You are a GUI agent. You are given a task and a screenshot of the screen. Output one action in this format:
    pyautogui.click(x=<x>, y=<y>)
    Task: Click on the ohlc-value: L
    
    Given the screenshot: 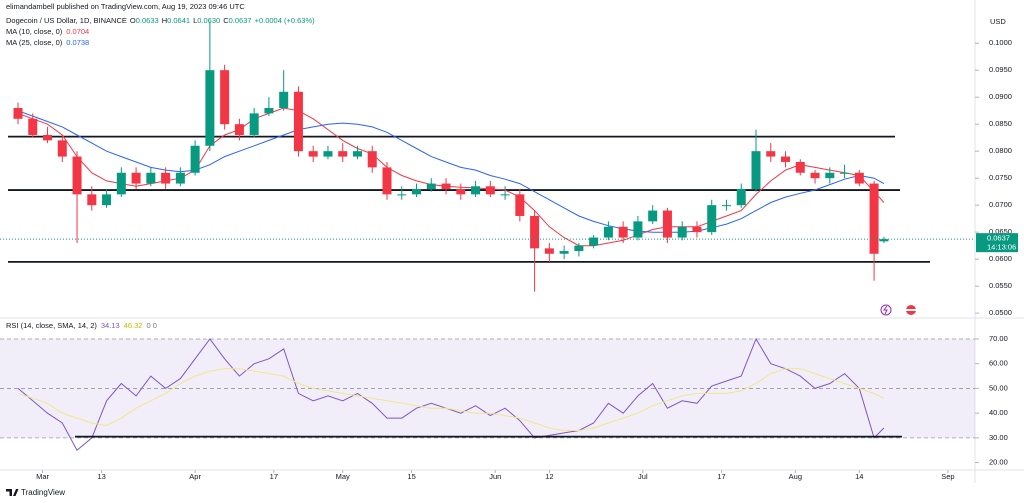 What is the action you would take?
    pyautogui.click(x=195, y=20)
    